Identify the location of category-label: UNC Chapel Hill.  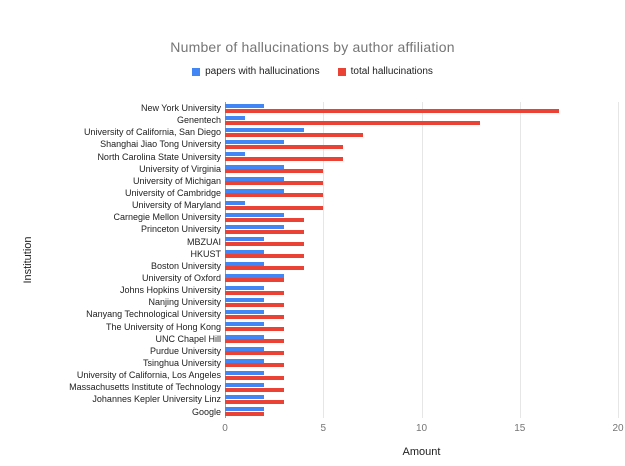
(188, 338).